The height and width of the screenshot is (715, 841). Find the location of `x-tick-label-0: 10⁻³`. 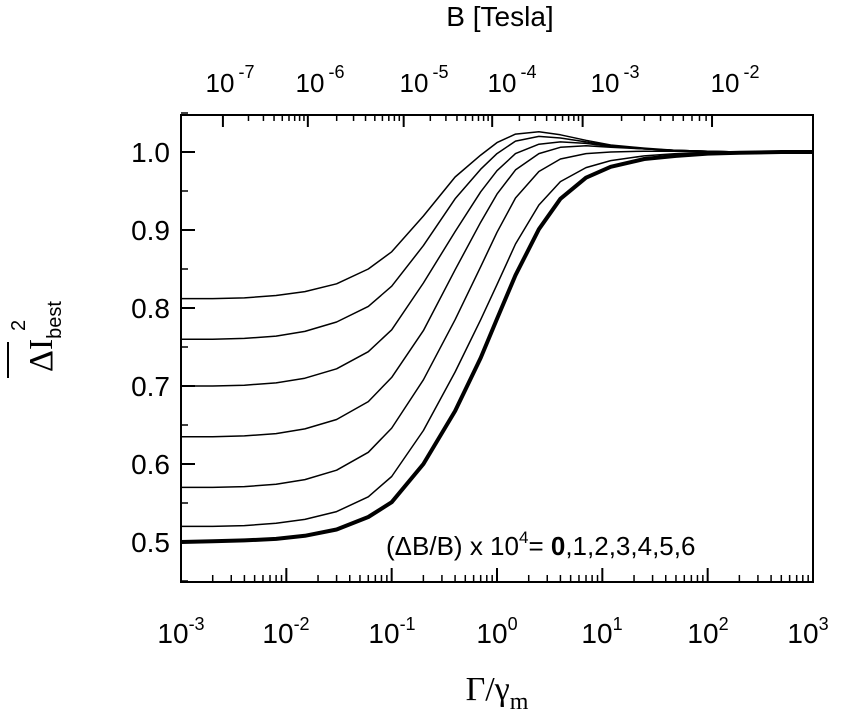

x-tick-label-0: 10⁻³ is located at coordinates (180, 631).